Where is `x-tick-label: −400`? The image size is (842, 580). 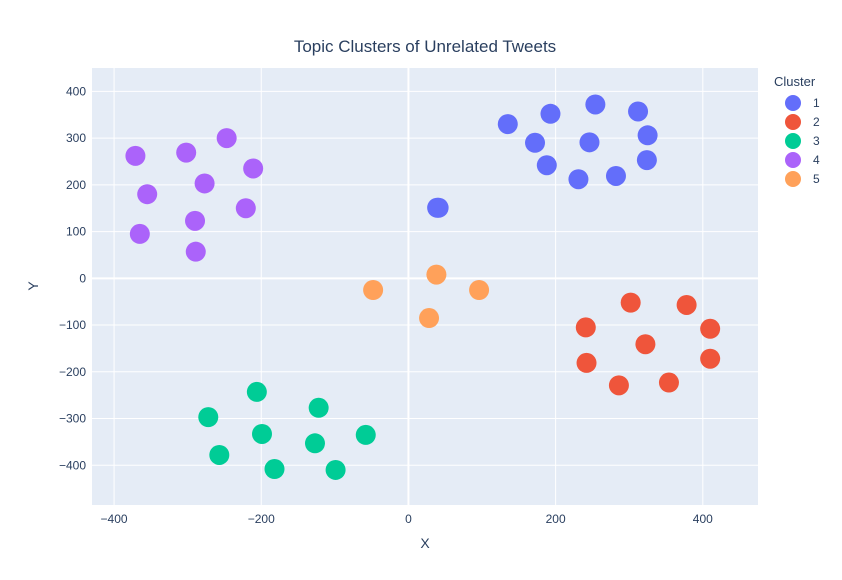
x-tick-label: −400 is located at coordinates (114, 519).